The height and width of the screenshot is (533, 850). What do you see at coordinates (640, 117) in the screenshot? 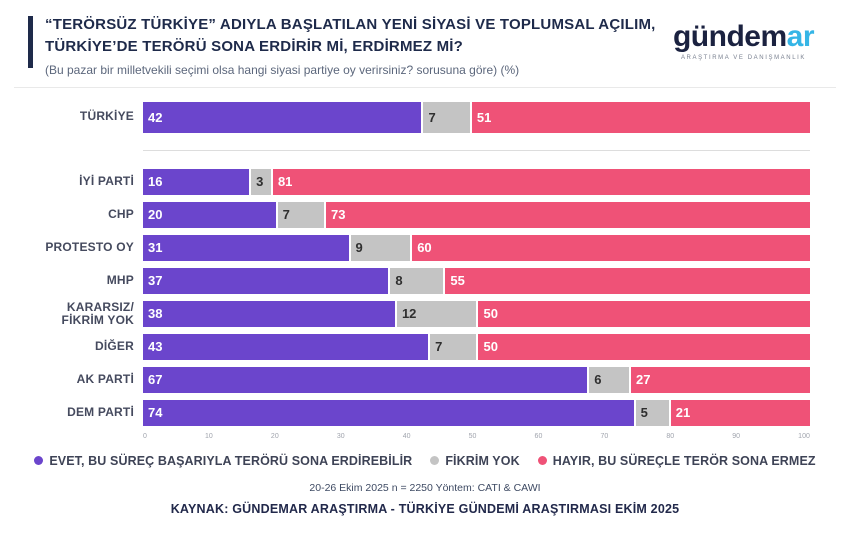
I see `bar-segment-hayir: 51` at bounding box center [640, 117].